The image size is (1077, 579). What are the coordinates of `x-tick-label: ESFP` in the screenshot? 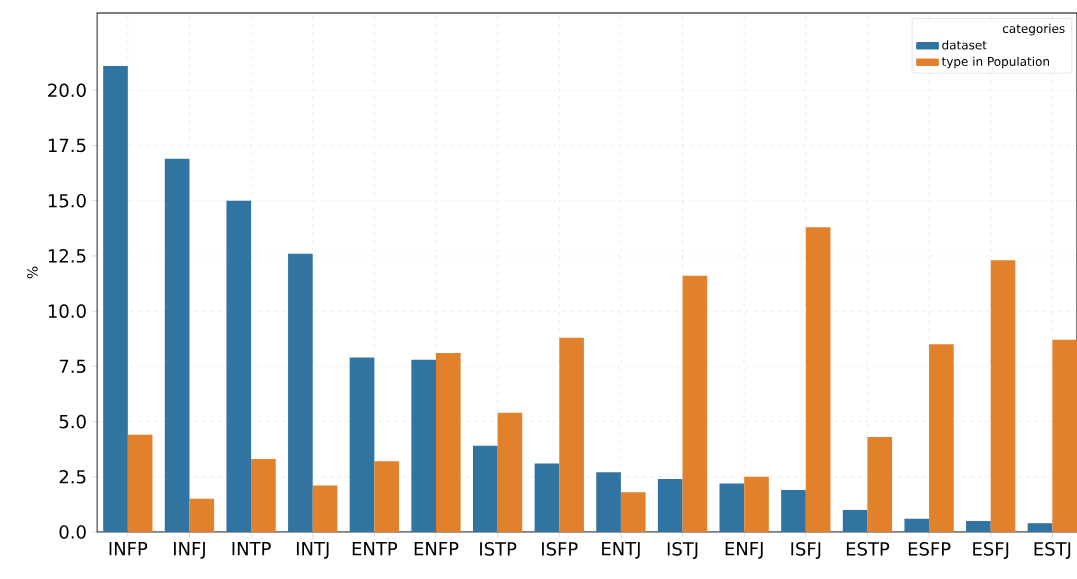 It's located at (929, 549).